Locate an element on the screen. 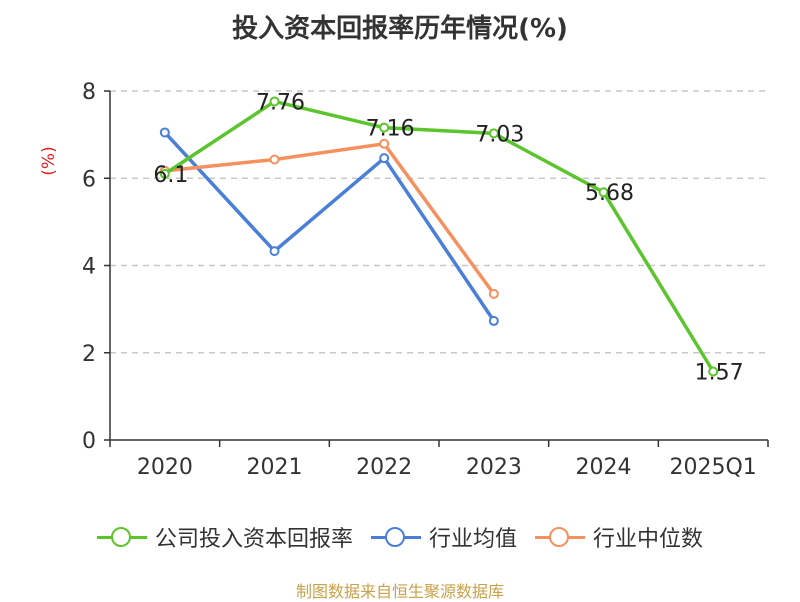 This screenshot has height=602, width=800. data-label: 1.57 is located at coordinates (719, 373).